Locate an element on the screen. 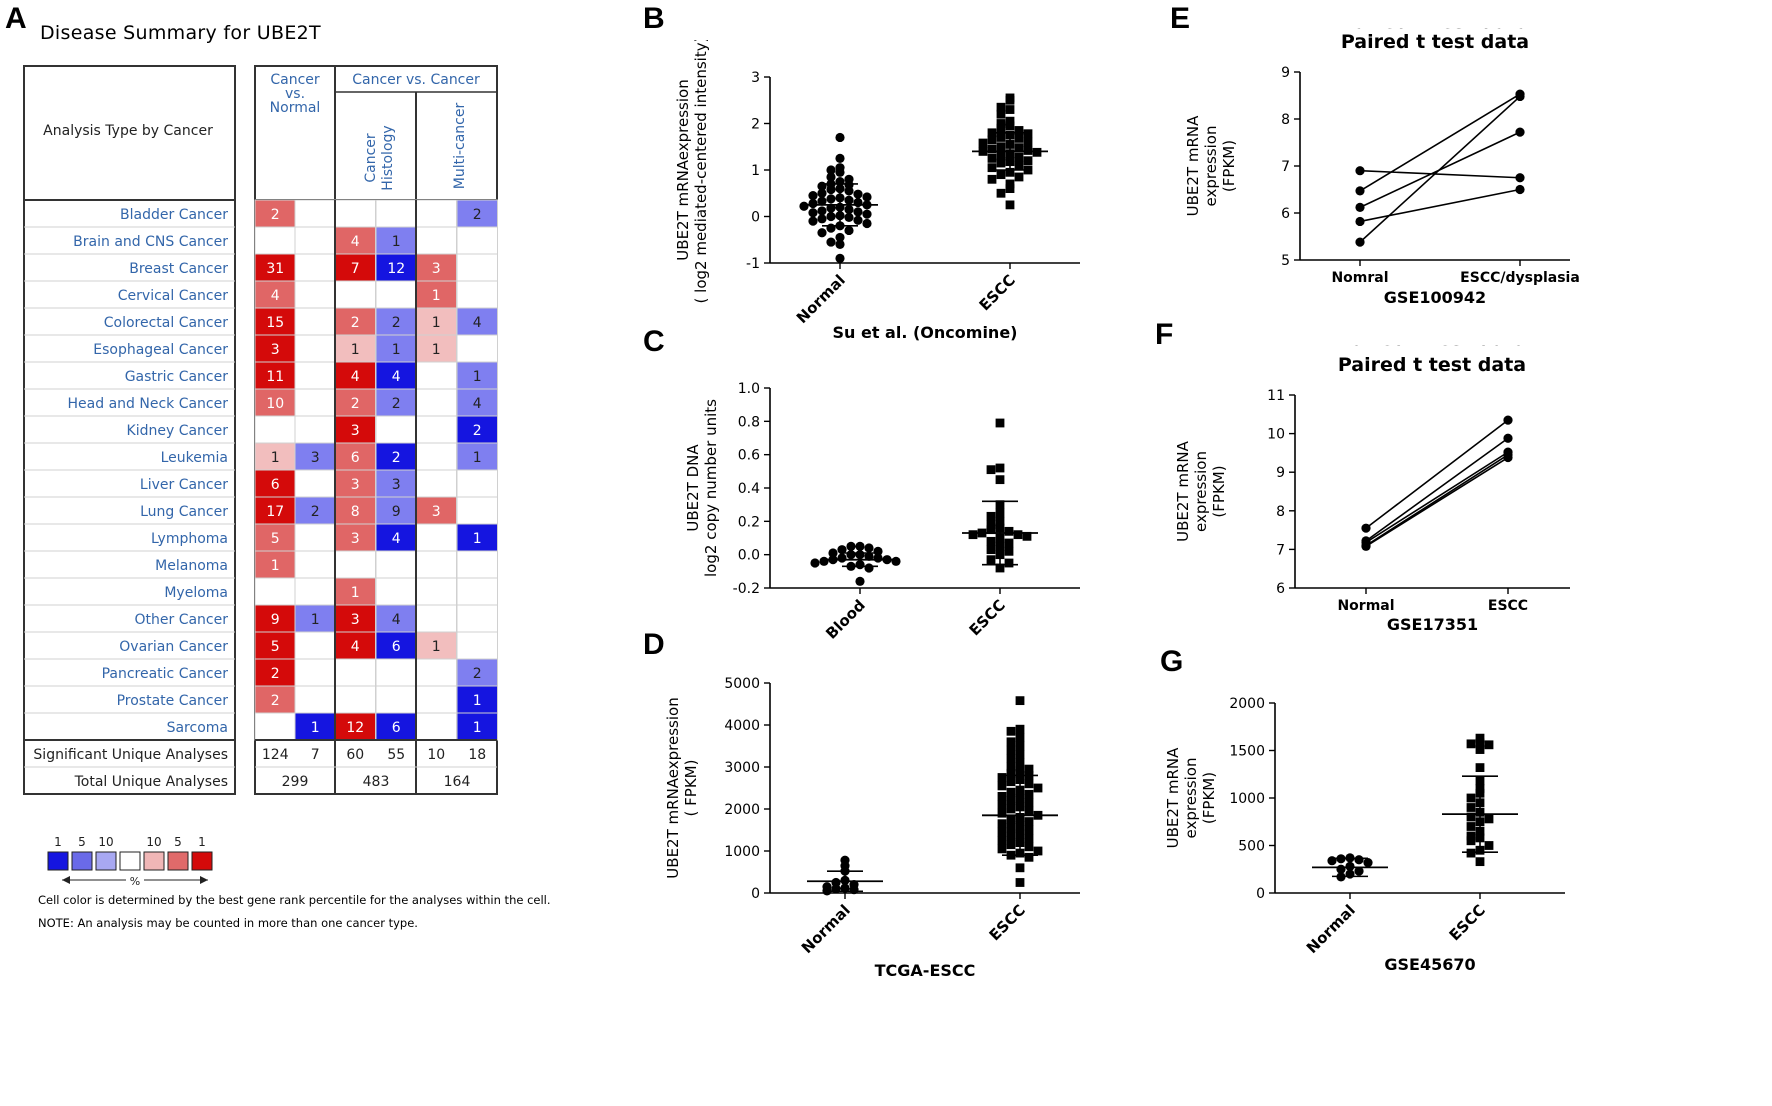 This screenshot has width=1772, height=1106. y-tick-label: 1500 is located at coordinates (1247, 752).